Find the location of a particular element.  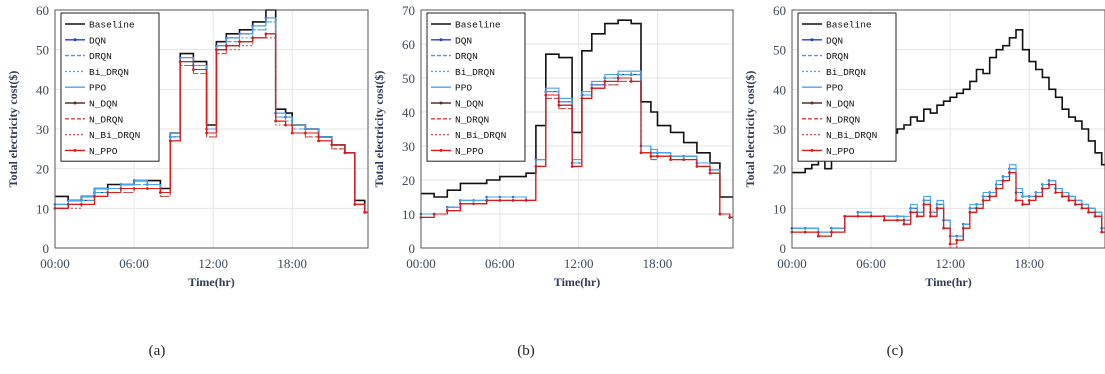

y-tick-label: 40 is located at coordinates (779, 89).